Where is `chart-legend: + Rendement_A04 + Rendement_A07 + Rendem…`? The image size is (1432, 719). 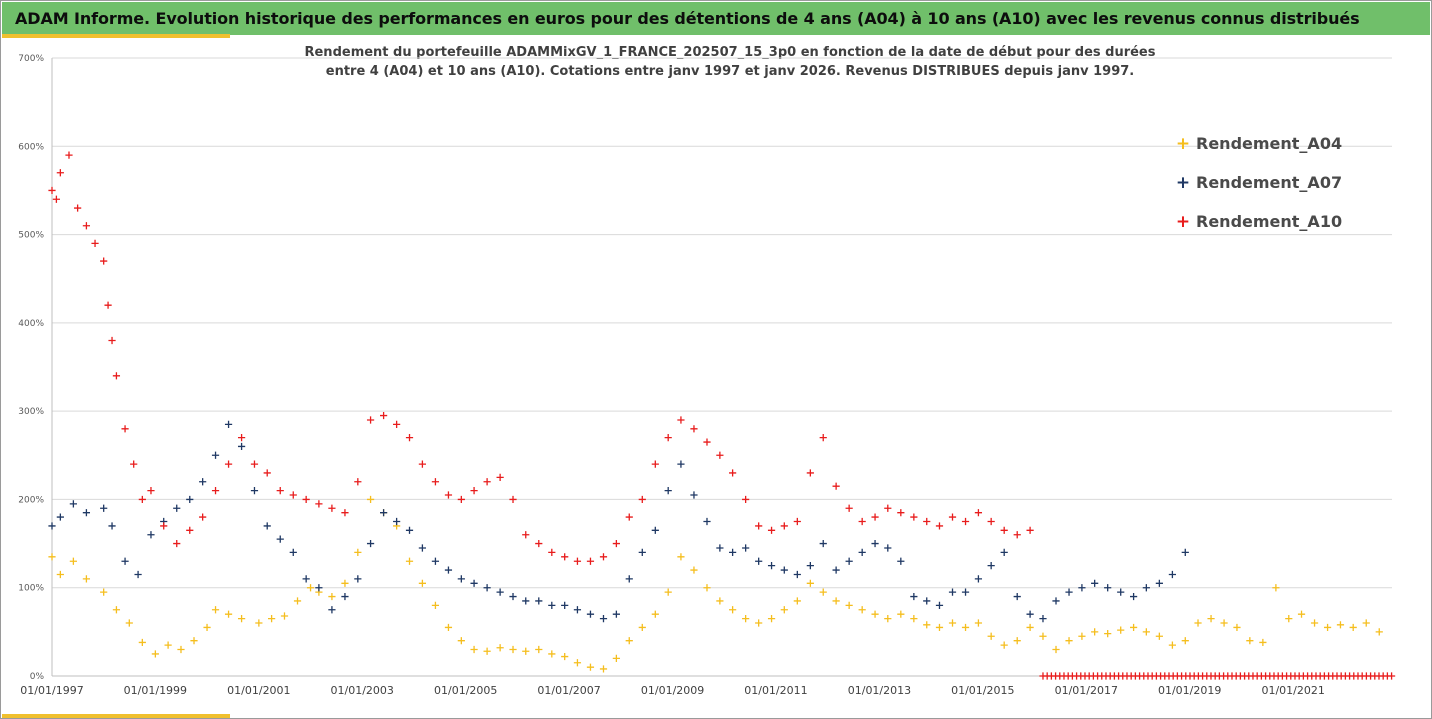
chart-legend: + Rendement_A04 + Rendement_A07 + Rendem… is located at coordinates (1258, 182).